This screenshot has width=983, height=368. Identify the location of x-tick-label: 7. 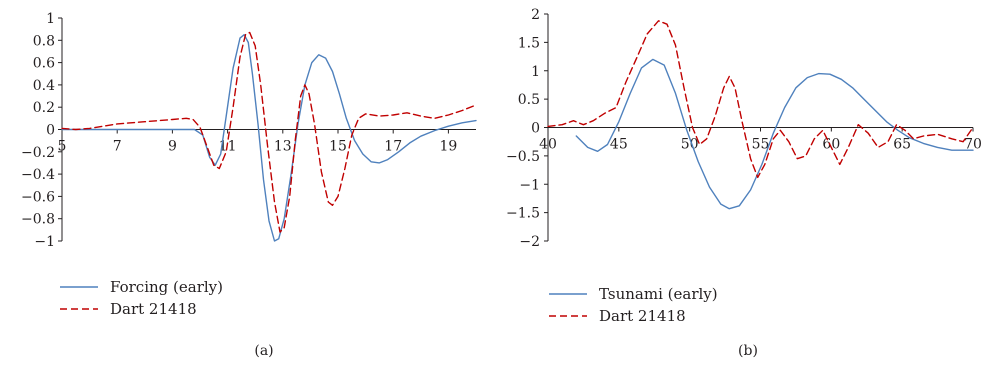
(117, 147).